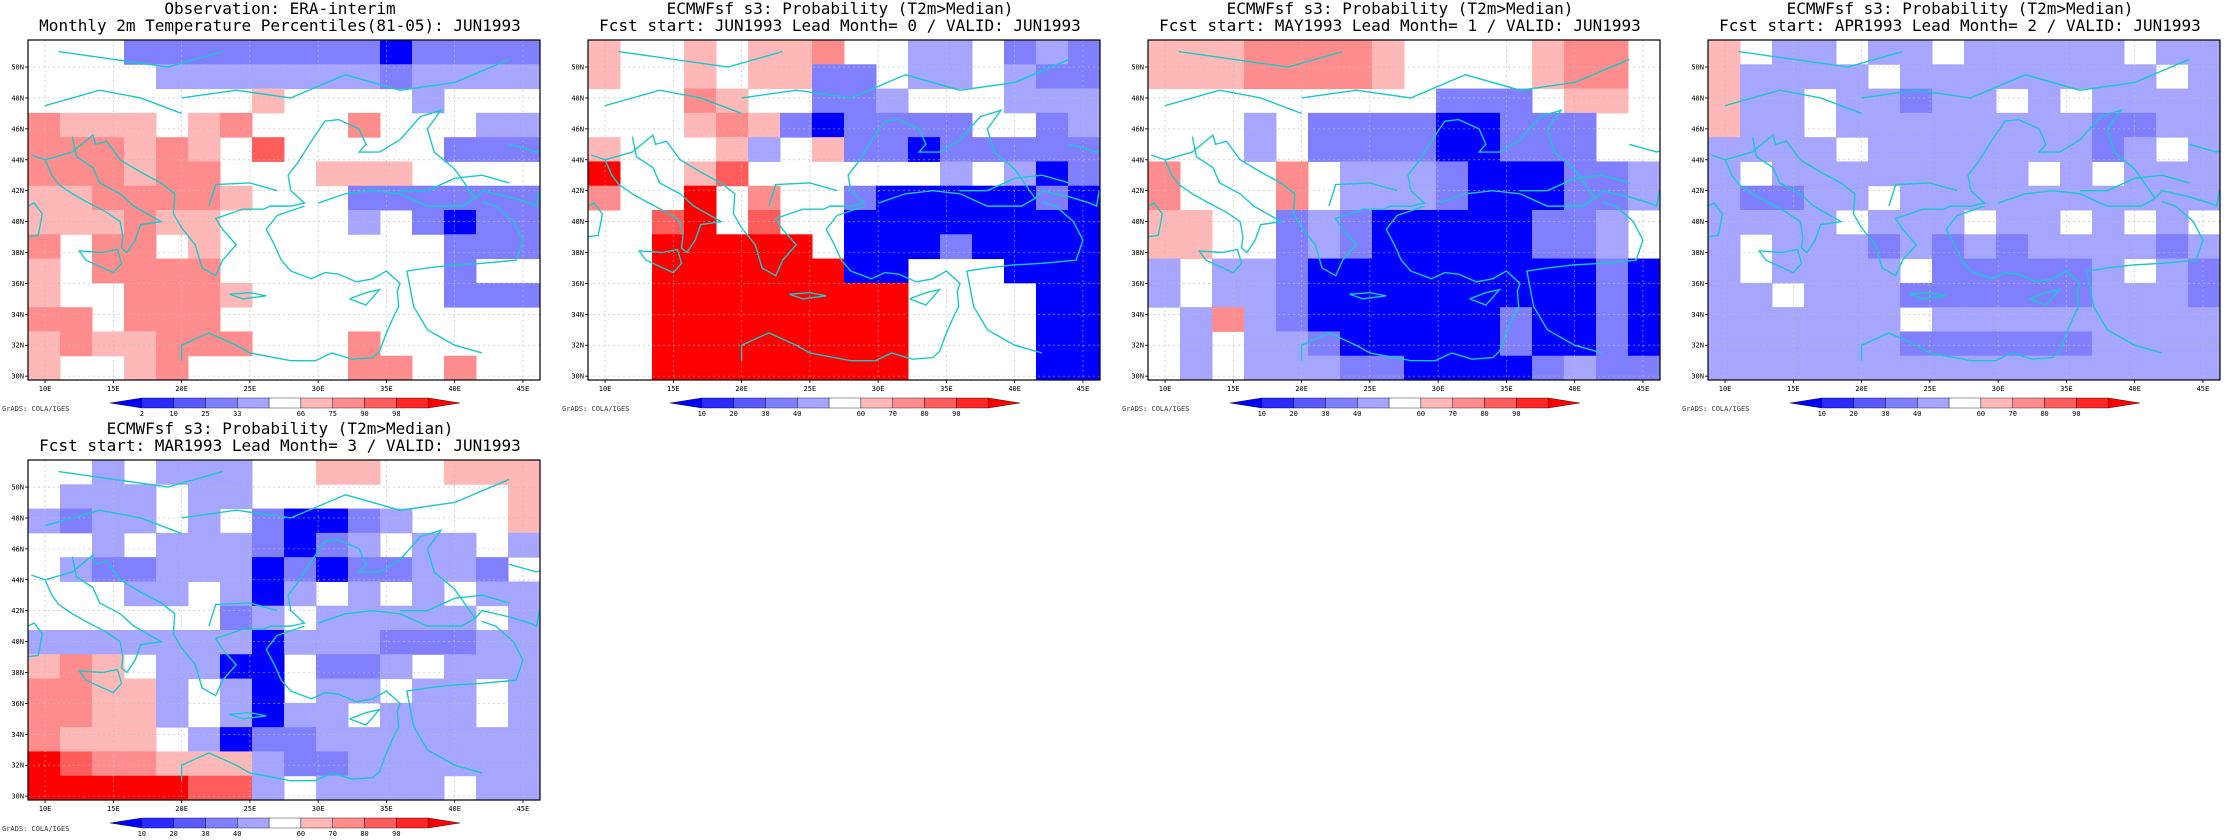  What do you see at coordinates (1137, 222) in the screenshot?
I see `y-tick-label: 40N` at bounding box center [1137, 222].